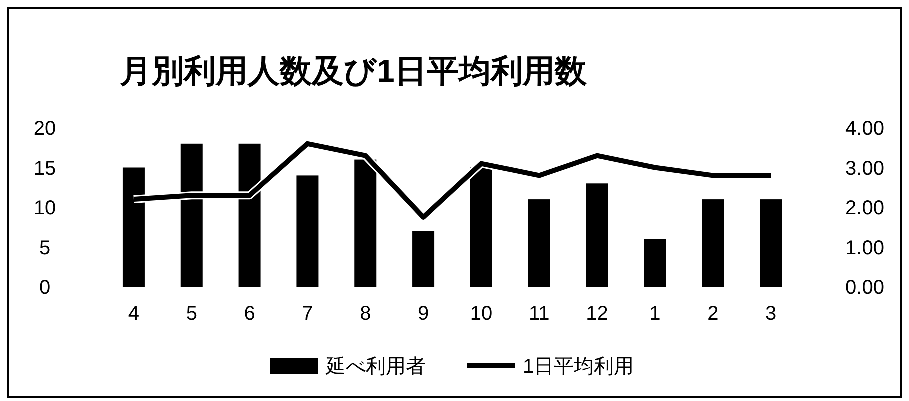  I want to click on x-tick-label: 10, so click(481, 314).